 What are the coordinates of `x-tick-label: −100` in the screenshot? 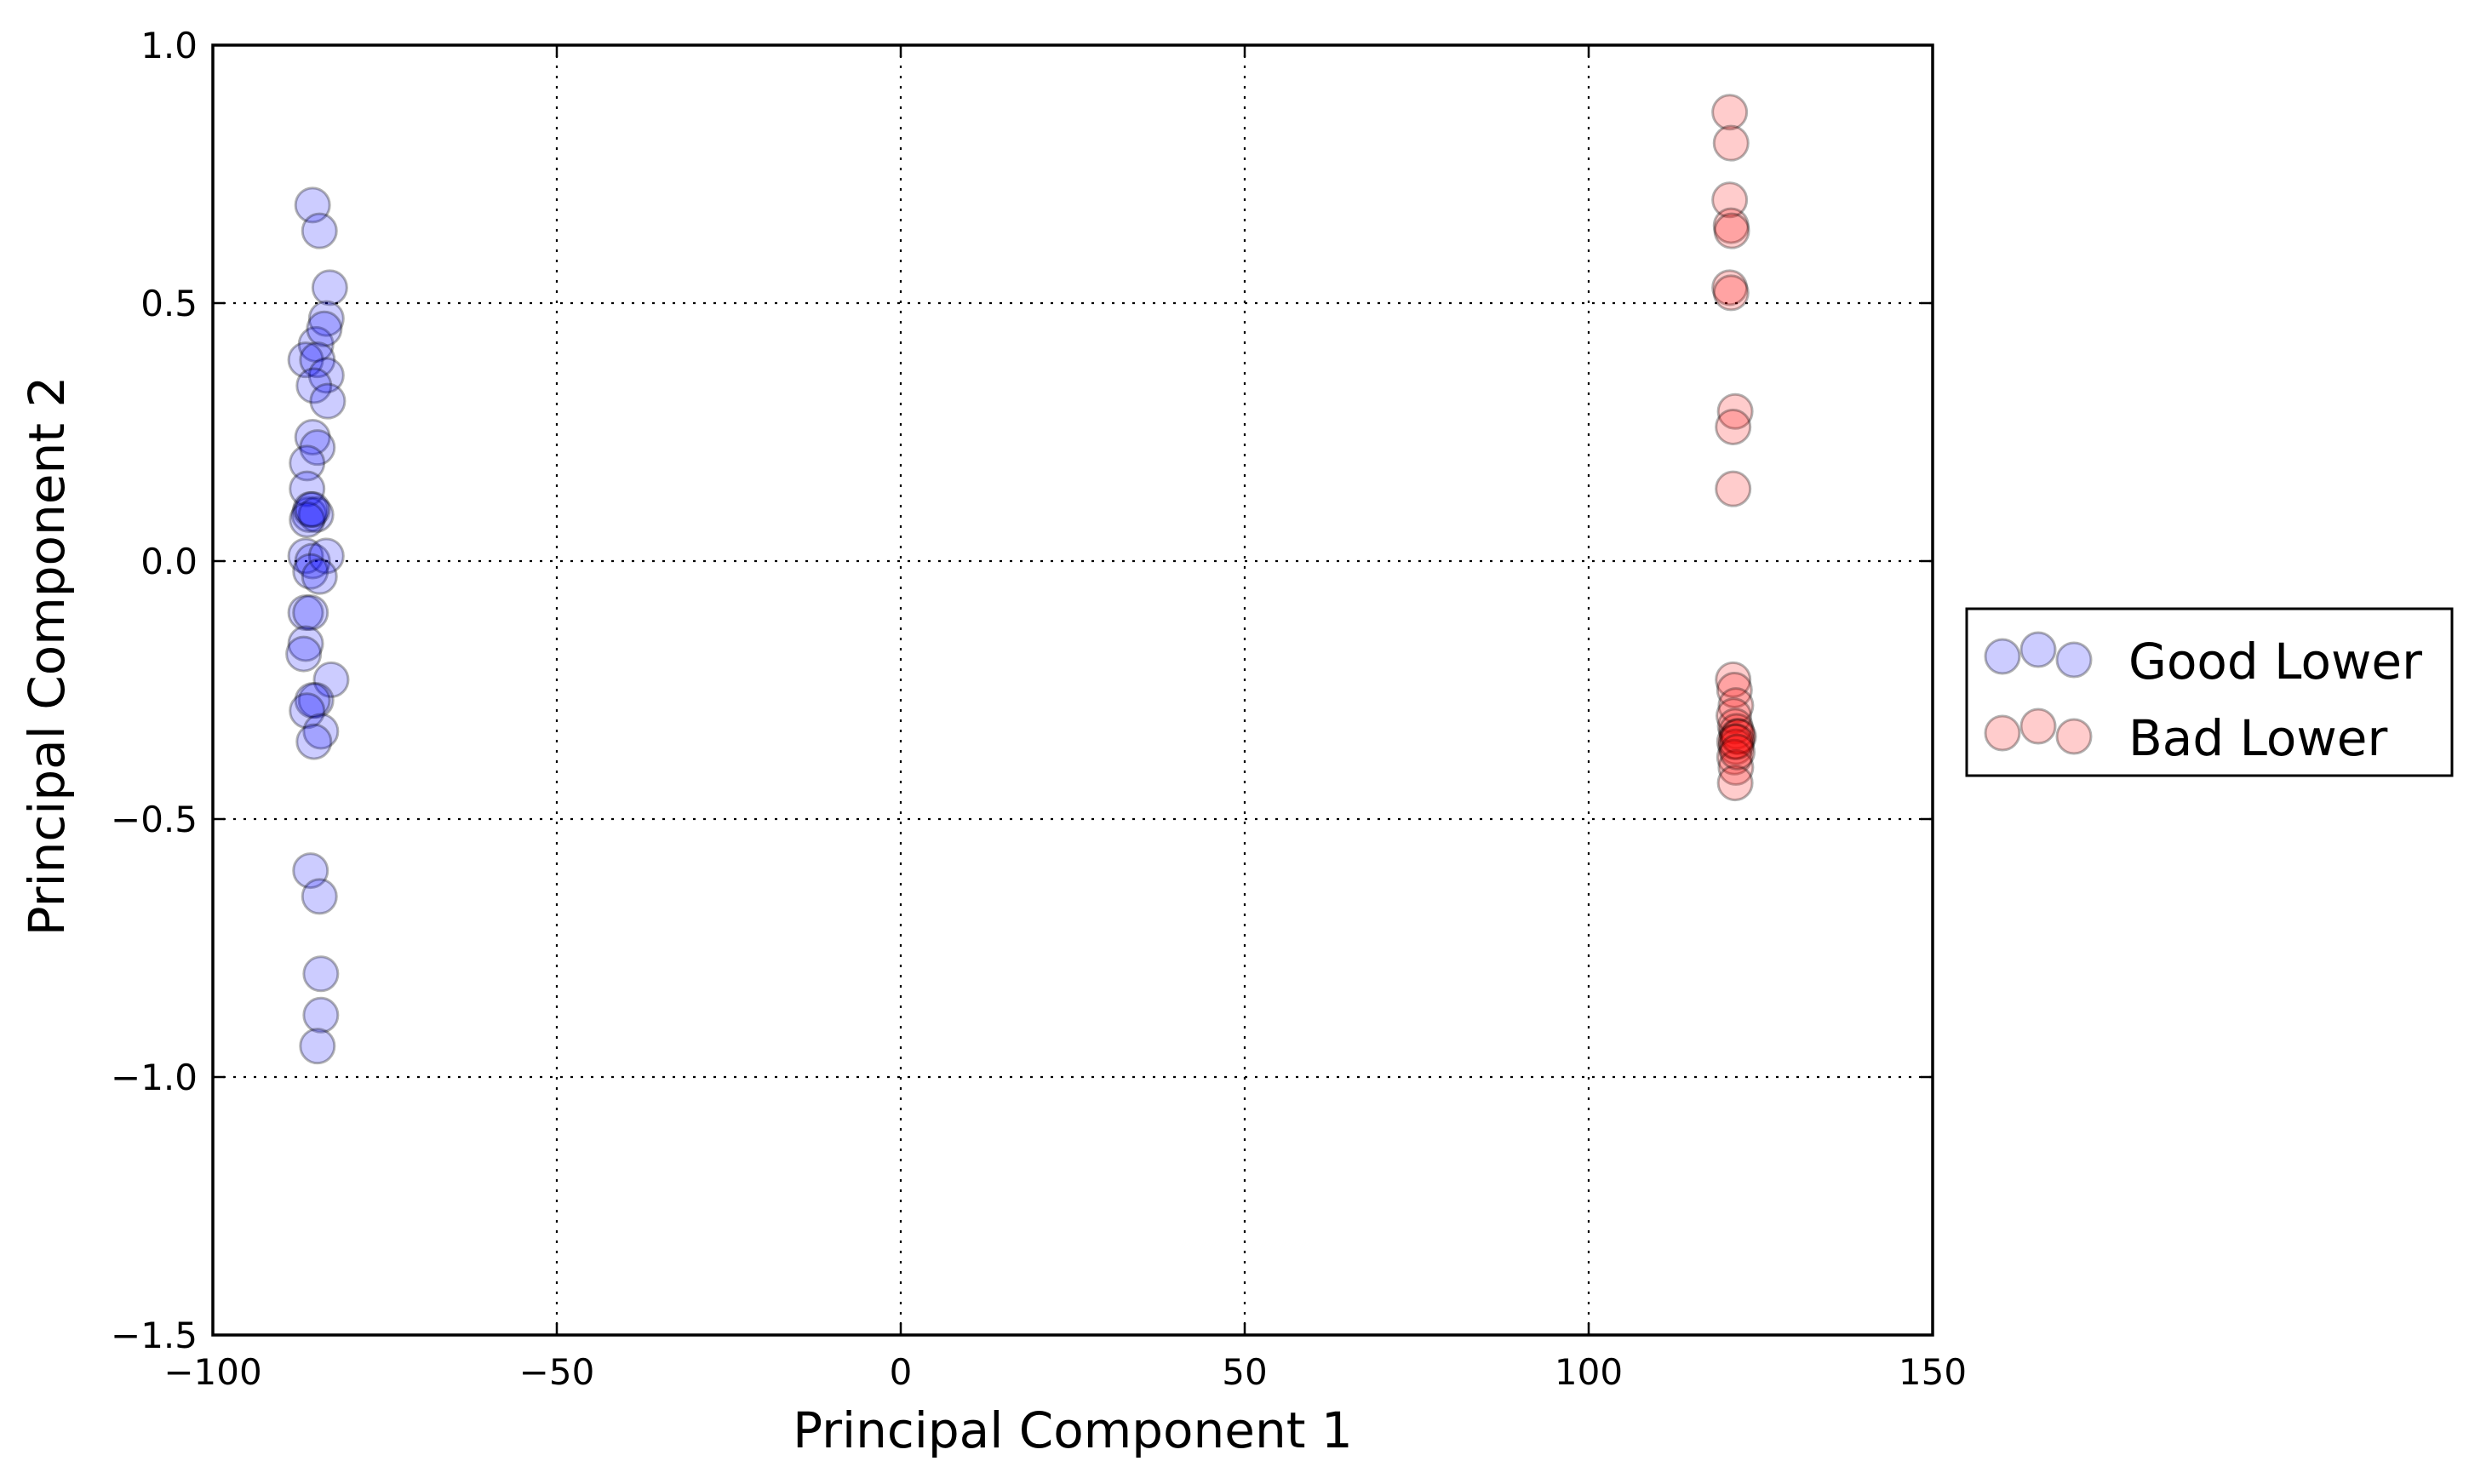 It's located at (212, 1372).